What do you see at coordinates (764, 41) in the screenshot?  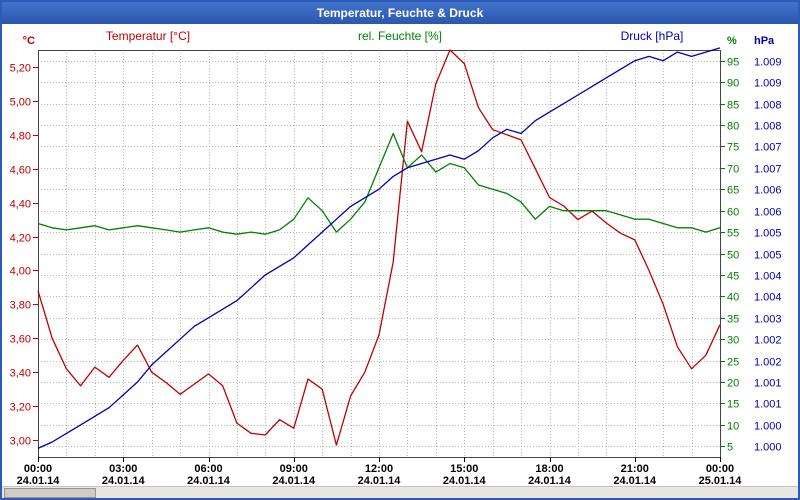 I see `pressure-unit-label: hPa` at bounding box center [764, 41].